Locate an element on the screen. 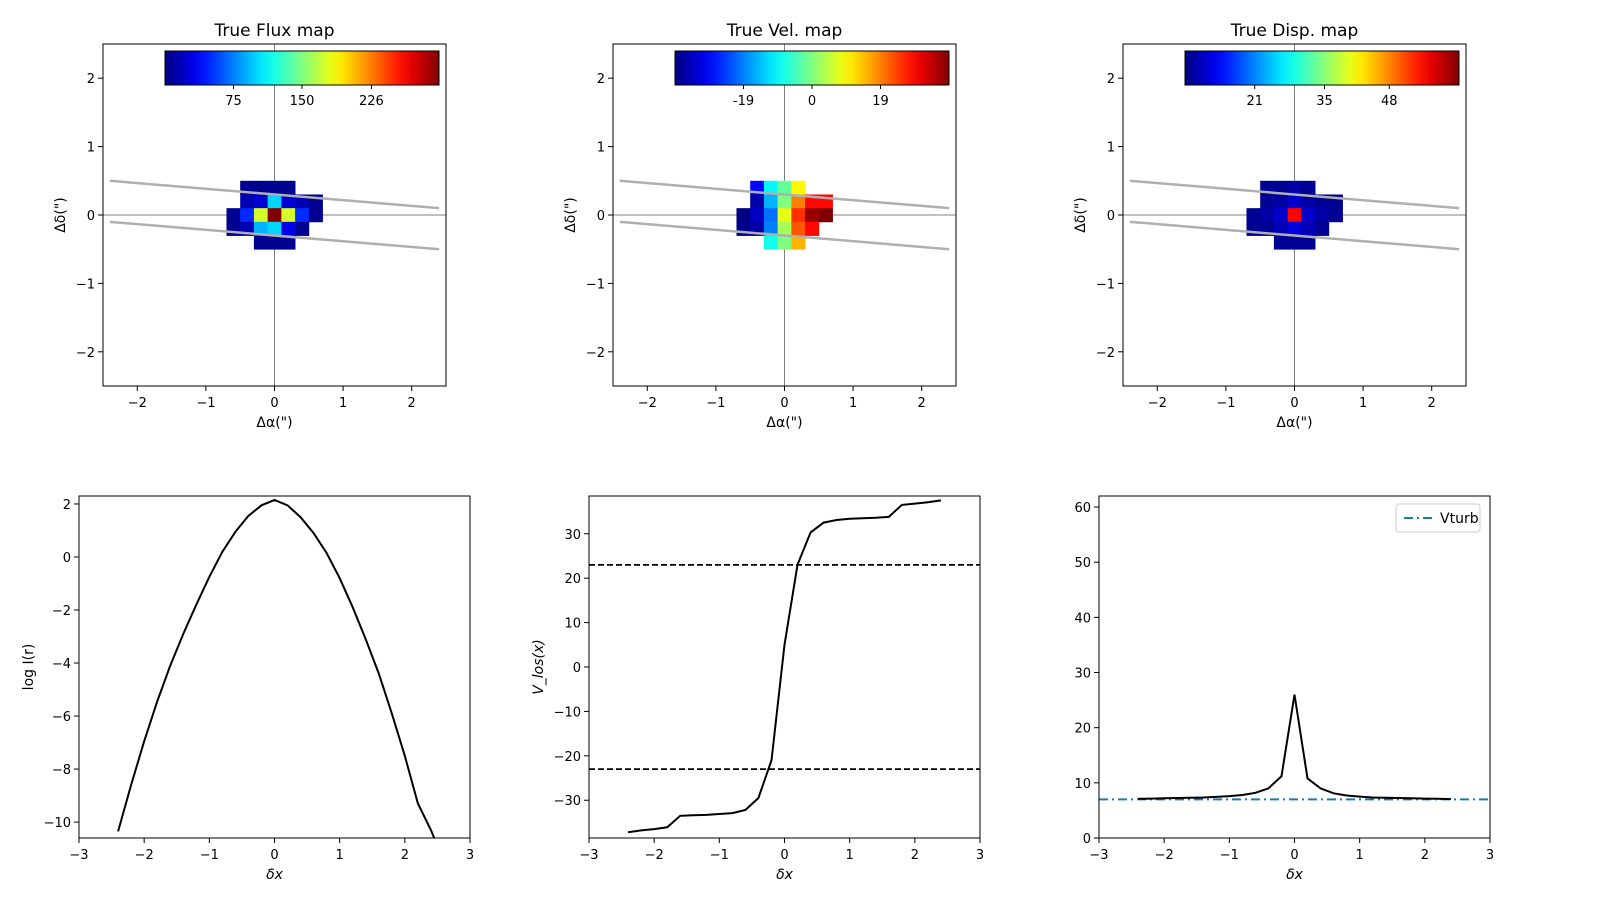  y-tick-label: 30 is located at coordinates (1082, 674).